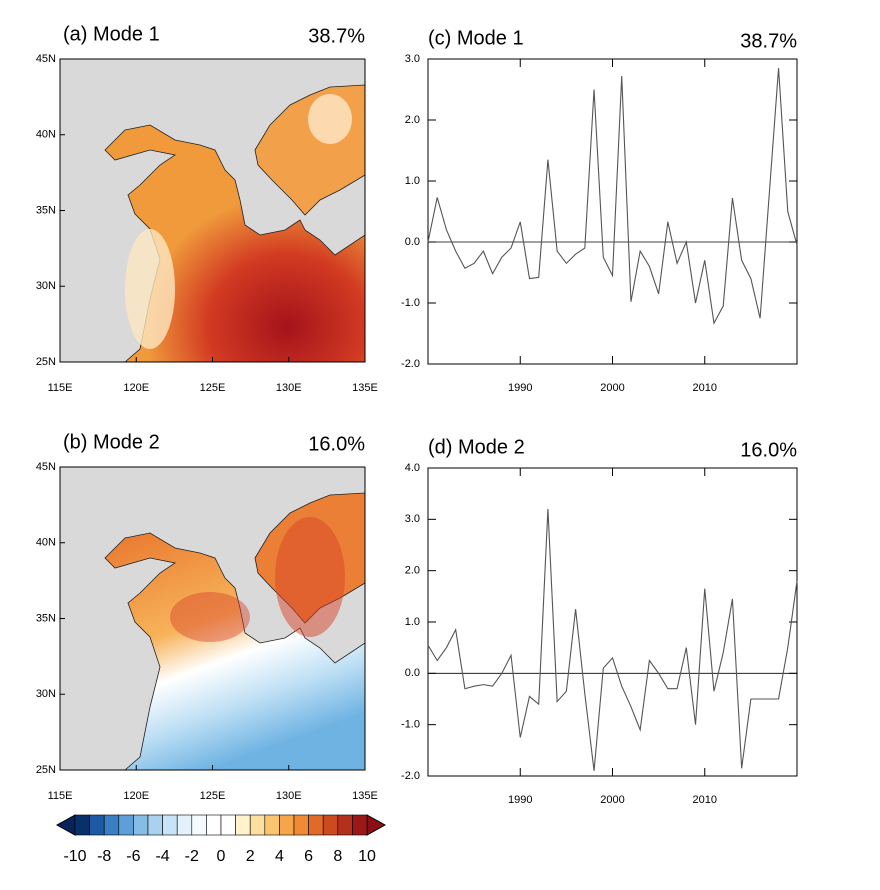  What do you see at coordinates (768, 450) in the screenshot?
I see `chart-annotation: 16.0%` at bounding box center [768, 450].